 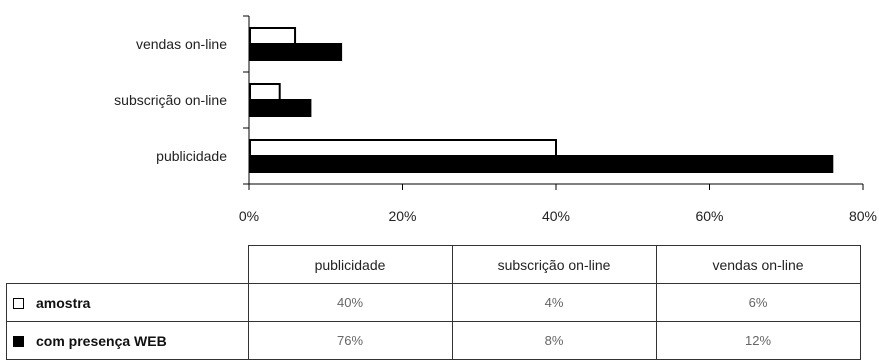 I want to click on legend-label: com presença WEB, so click(x=101, y=340).